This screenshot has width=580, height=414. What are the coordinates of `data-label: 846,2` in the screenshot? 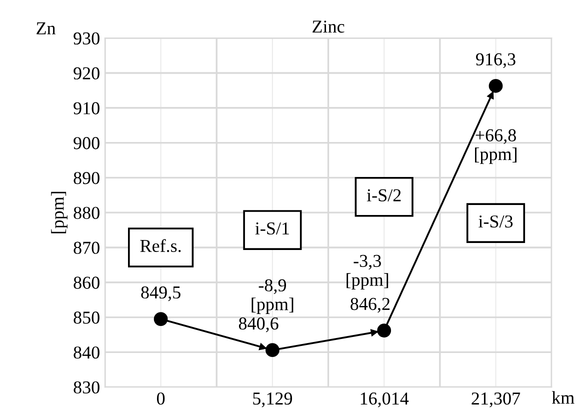 It's located at (370, 305).